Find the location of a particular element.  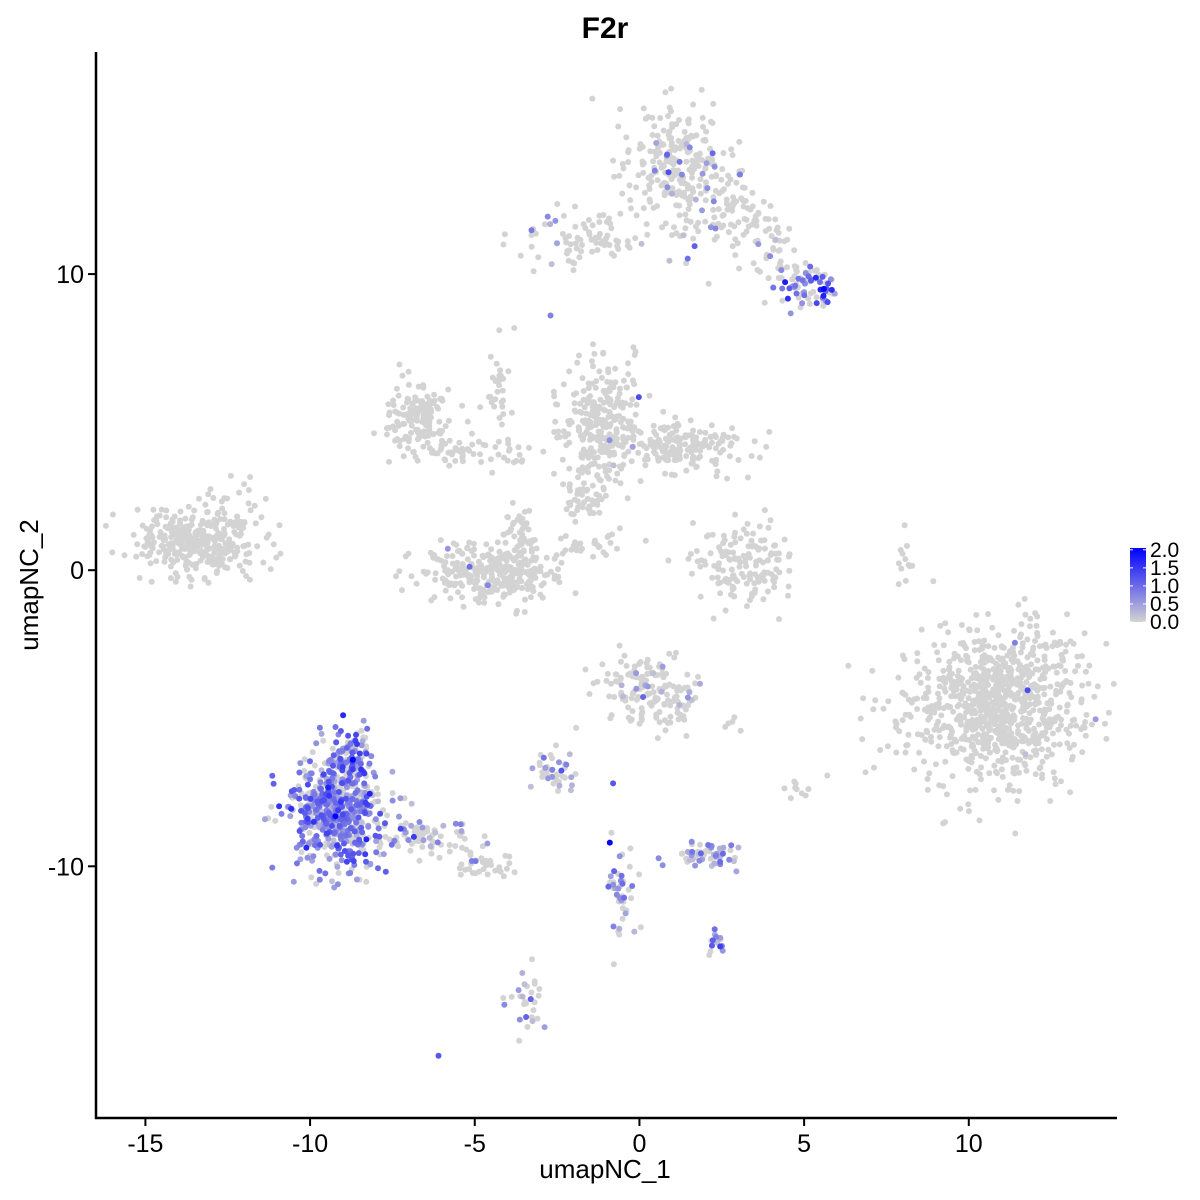

y-tick-label: 10 is located at coordinates (70, 275).